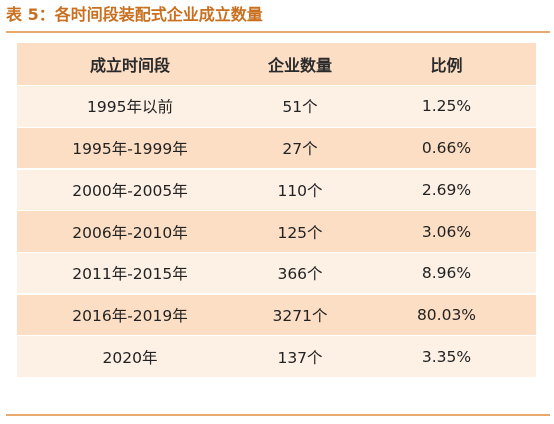 The image size is (554, 424). What do you see at coordinates (129, 65) in the screenshot?
I see `header-period: 成立时间段` at bounding box center [129, 65].